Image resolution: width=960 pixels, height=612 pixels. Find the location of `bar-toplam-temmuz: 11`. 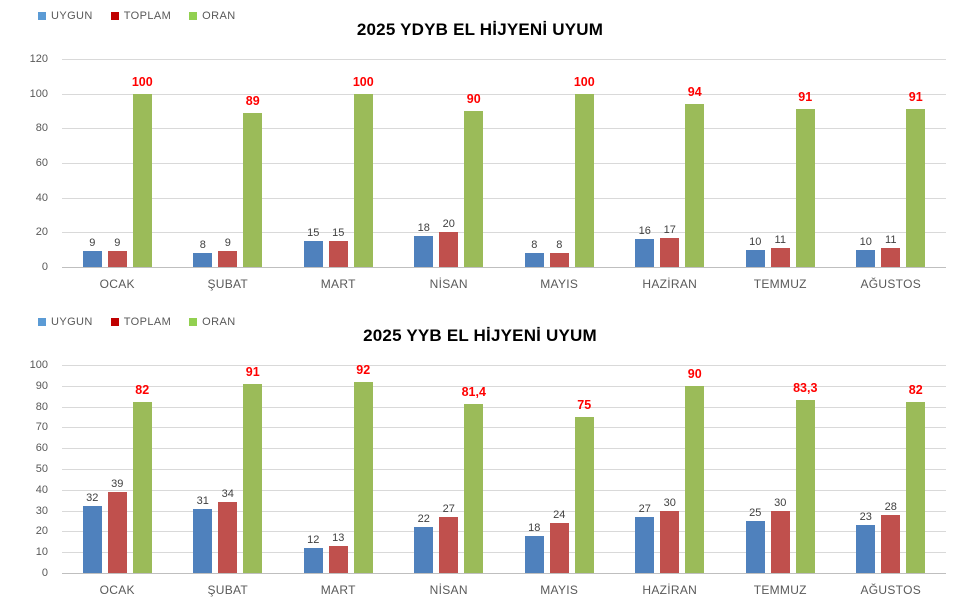

bar-toplam-temmuz: 11 is located at coordinates (780, 250).